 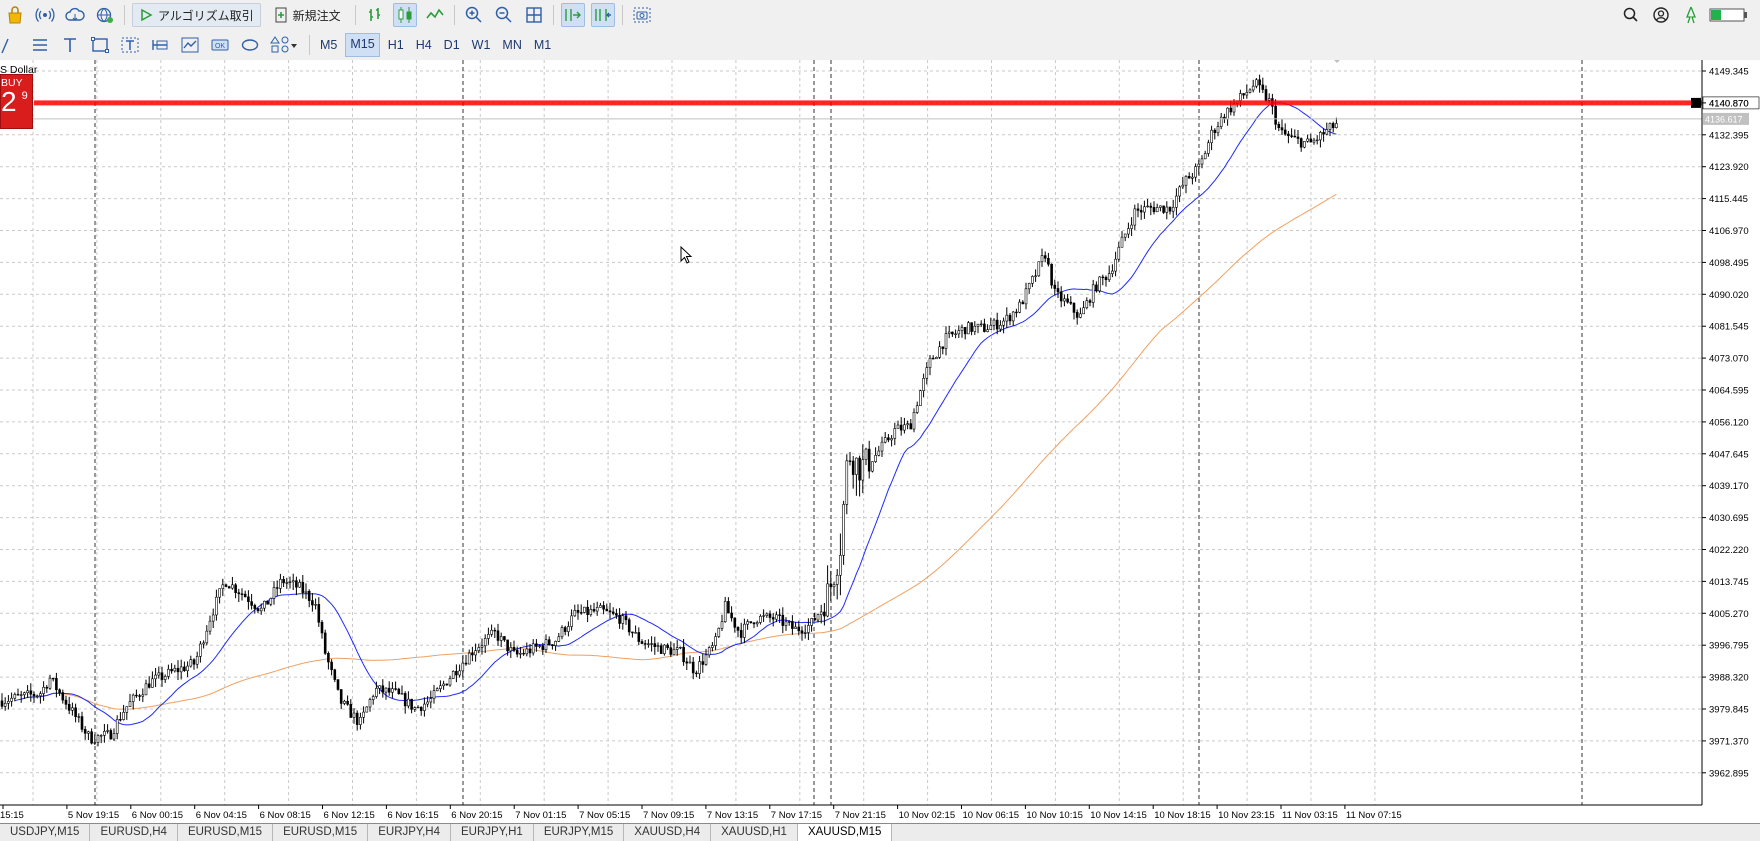 I want to click on text-label-tool-icon, so click(x=130, y=45).